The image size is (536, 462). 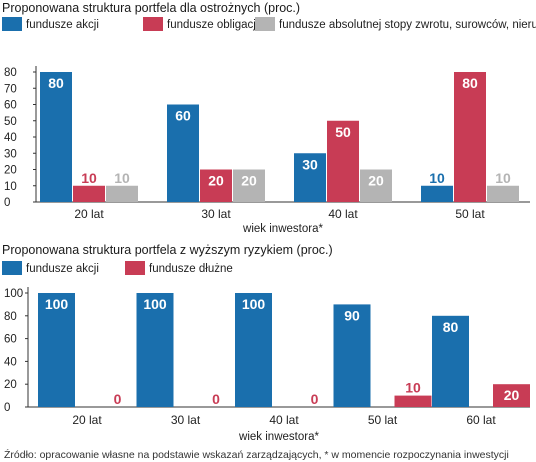 I want to click on bar-group-50-lat: 90 10, so click(x=382, y=355).